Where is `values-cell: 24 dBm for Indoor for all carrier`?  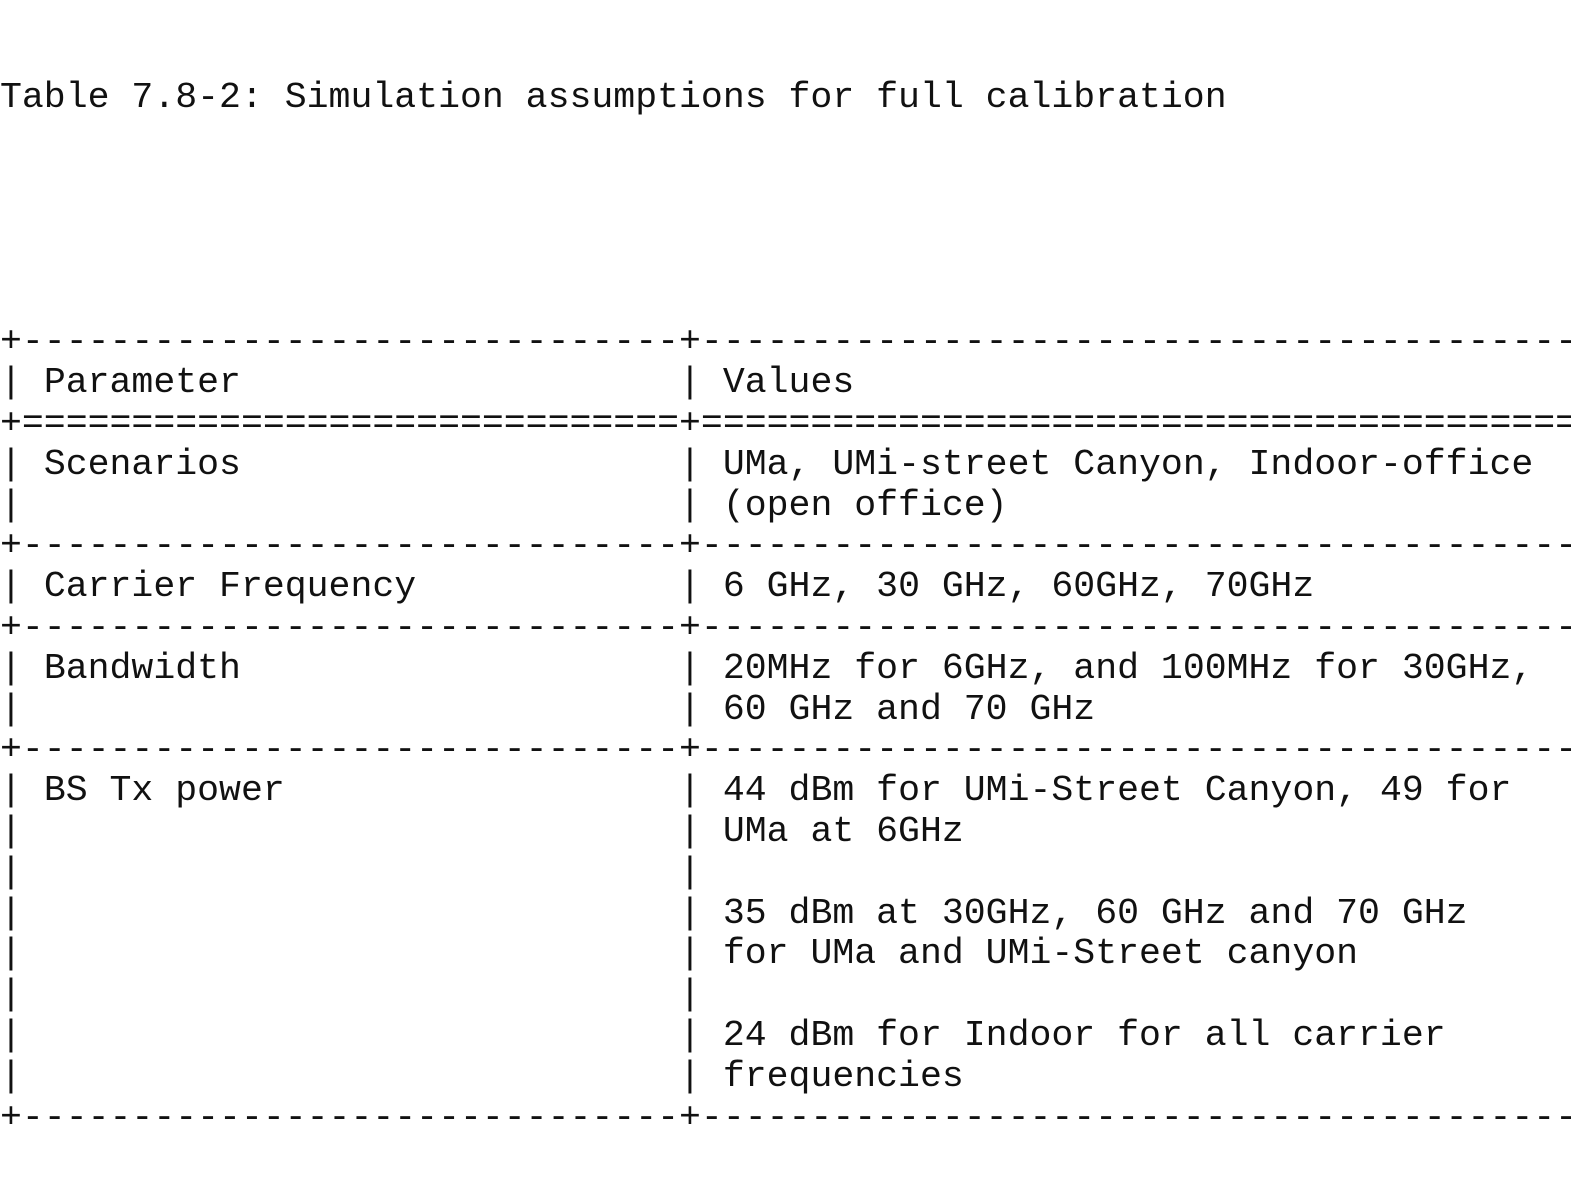
values-cell: 24 dBm for Indoor for all carrier is located at coordinates (1084, 1035).